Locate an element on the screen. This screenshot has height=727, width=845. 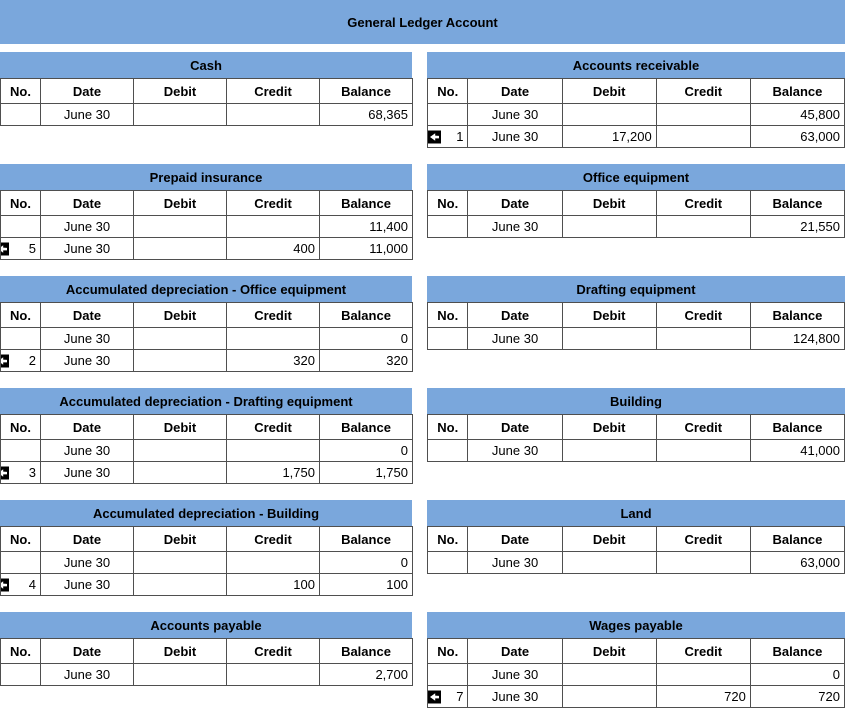
balance-cell: 1,750 is located at coordinates (366, 472).